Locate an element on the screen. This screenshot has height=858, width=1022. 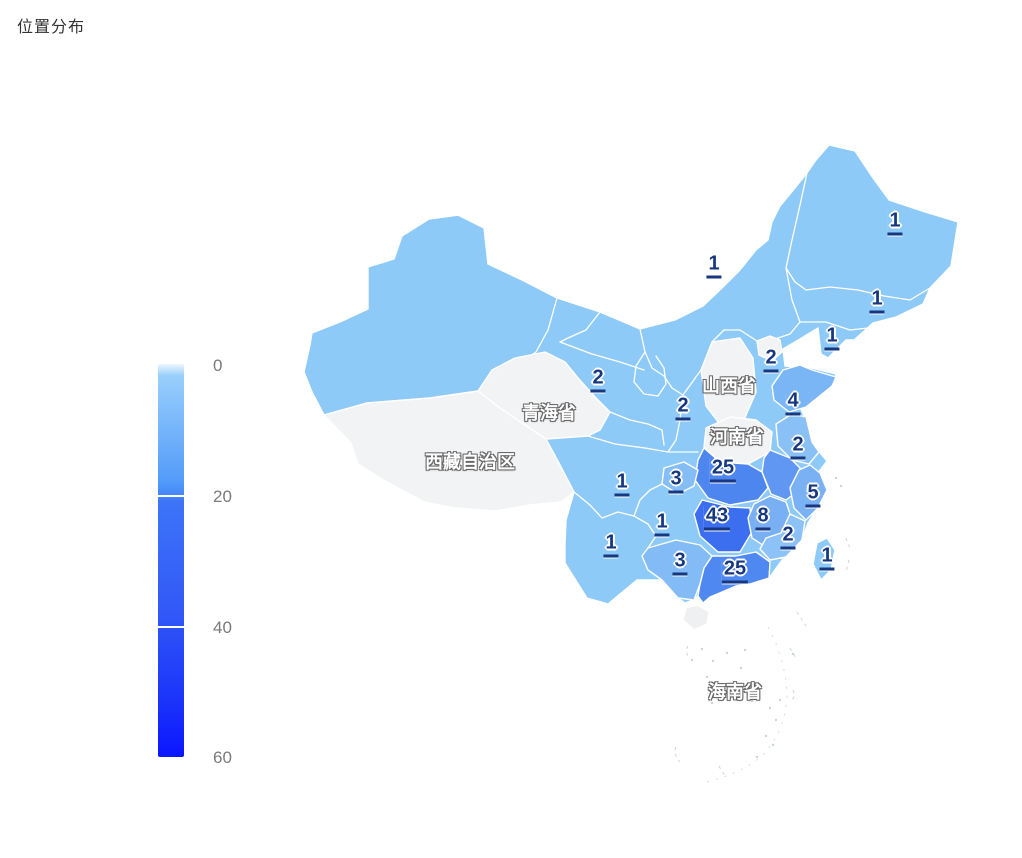
legend-gradient-bar is located at coordinates (171, 560).